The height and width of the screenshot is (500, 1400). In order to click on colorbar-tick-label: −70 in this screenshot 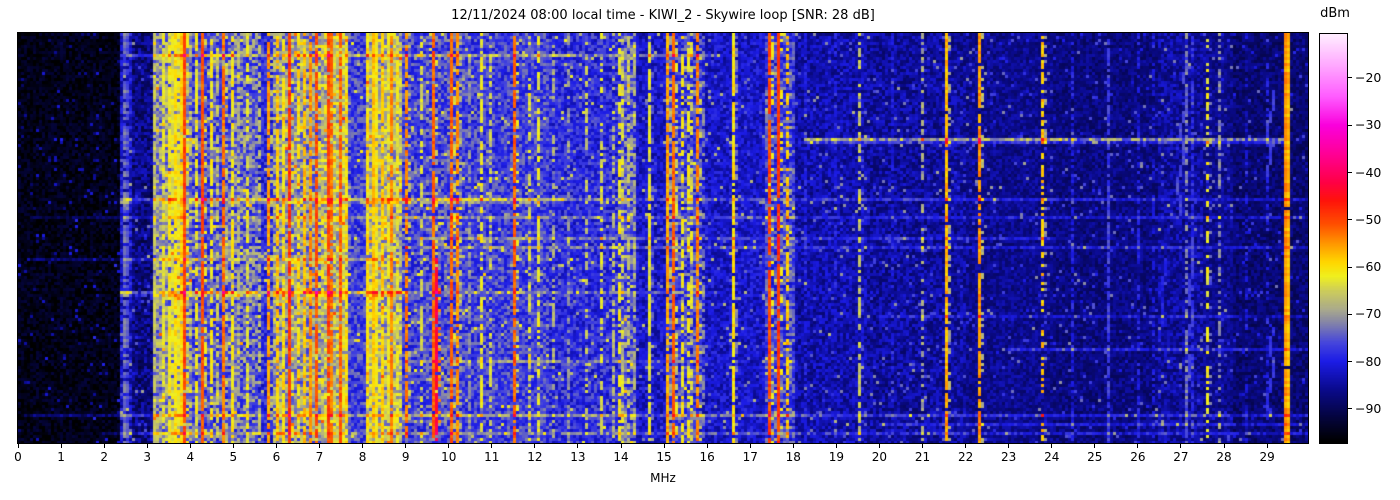, I will do `click(1368, 314)`.